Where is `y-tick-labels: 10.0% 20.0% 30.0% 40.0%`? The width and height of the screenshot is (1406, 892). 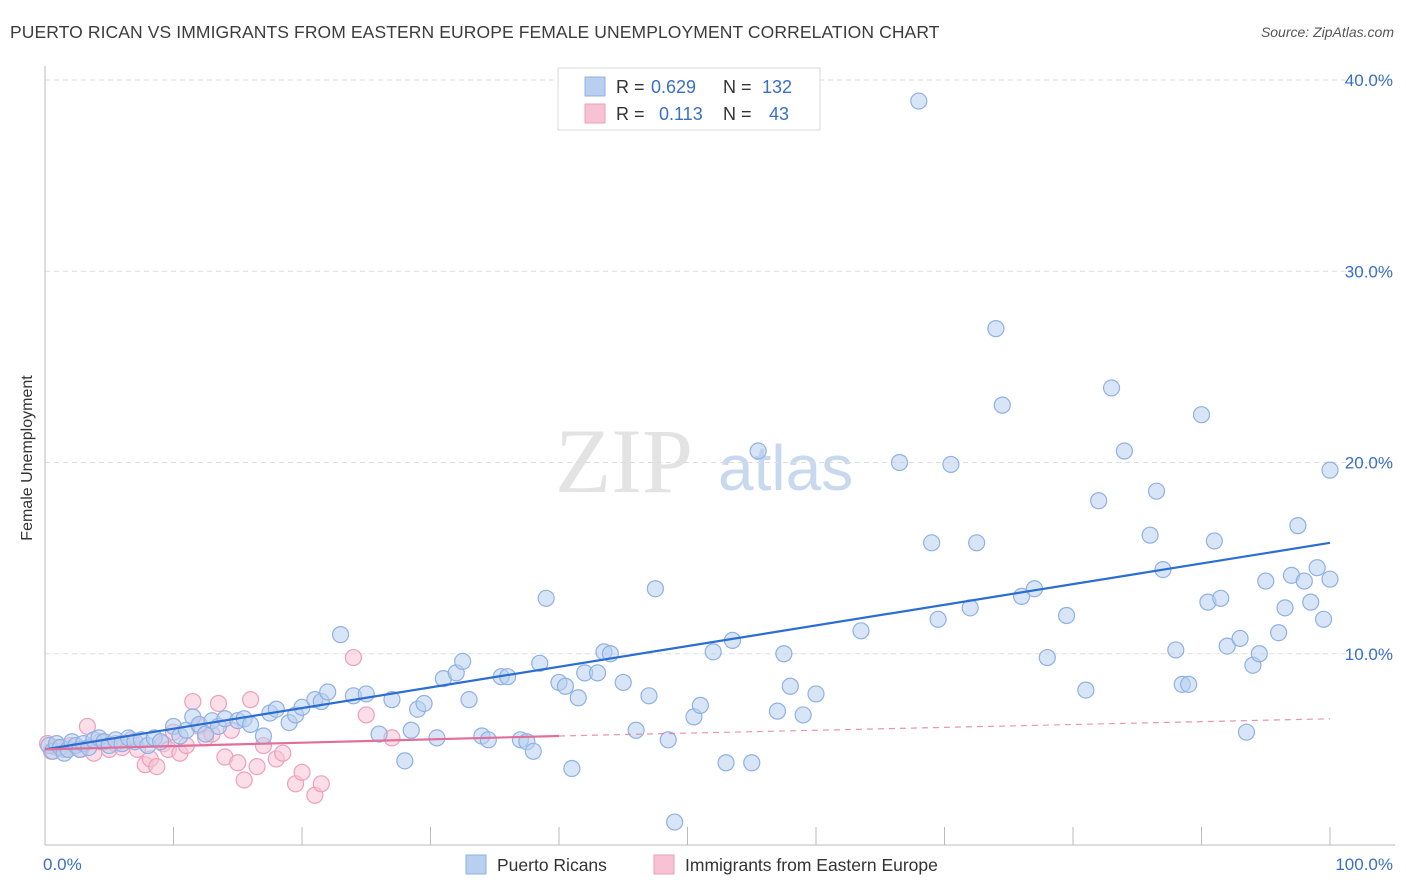
y-tick-labels: 10.0% 20.0% 30.0% 40.0% is located at coordinates (1369, 367).